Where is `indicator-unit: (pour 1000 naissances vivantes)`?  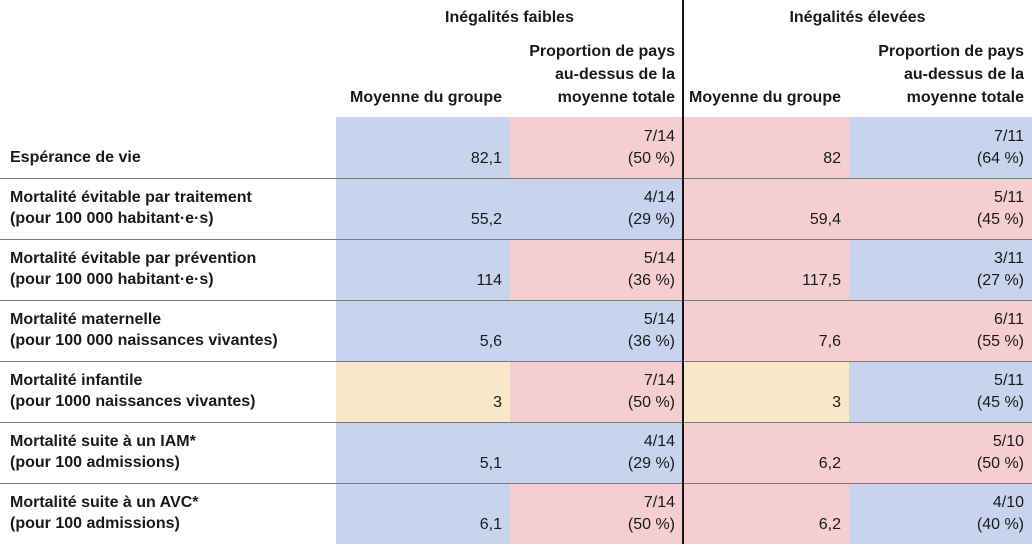 indicator-unit: (pour 1000 naissances vivantes) is located at coordinates (133, 401).